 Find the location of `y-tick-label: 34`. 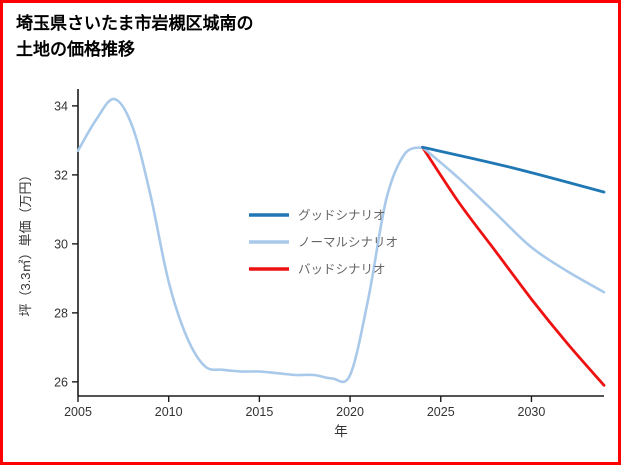

y-tick-label: 34 is located at coordinates (61, 106).